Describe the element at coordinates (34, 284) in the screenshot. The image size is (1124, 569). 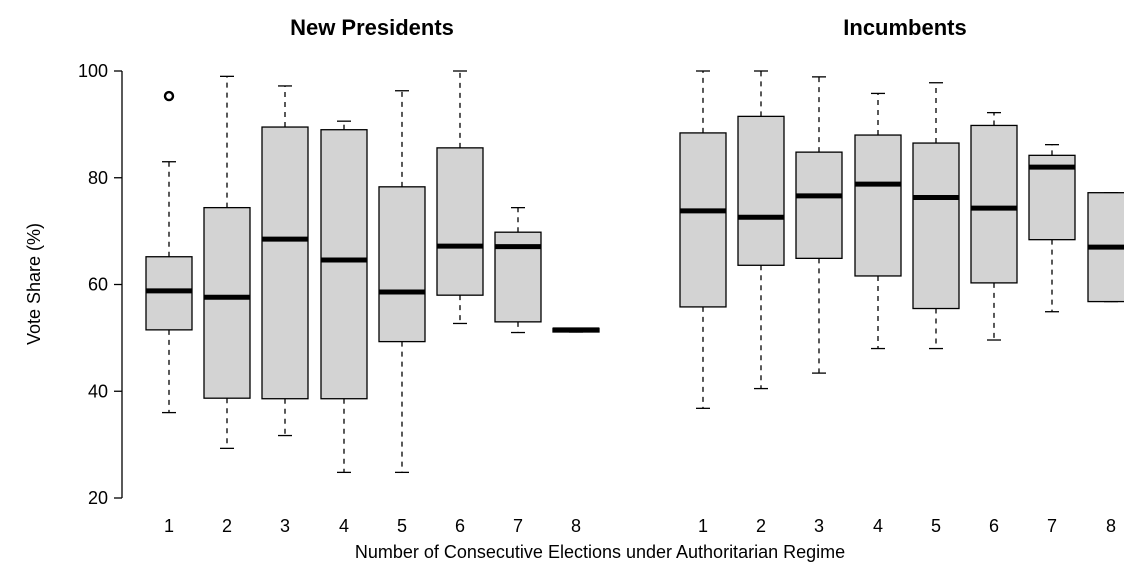
I see `y-axis-label: Vote Share (%)` at that location.